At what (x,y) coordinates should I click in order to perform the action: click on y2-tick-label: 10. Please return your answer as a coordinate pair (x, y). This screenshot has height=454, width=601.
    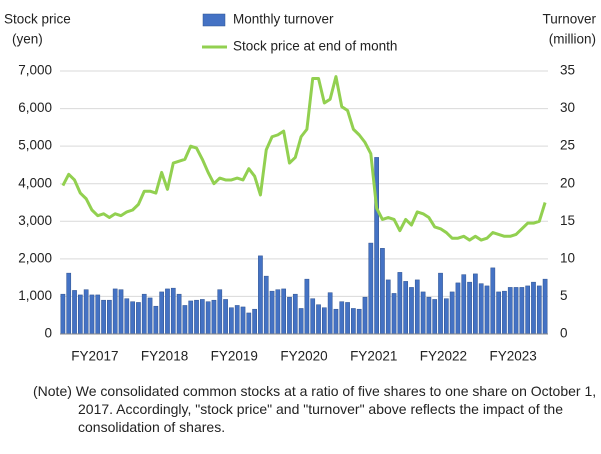
    Looking at the image, I should click on (567, 257).